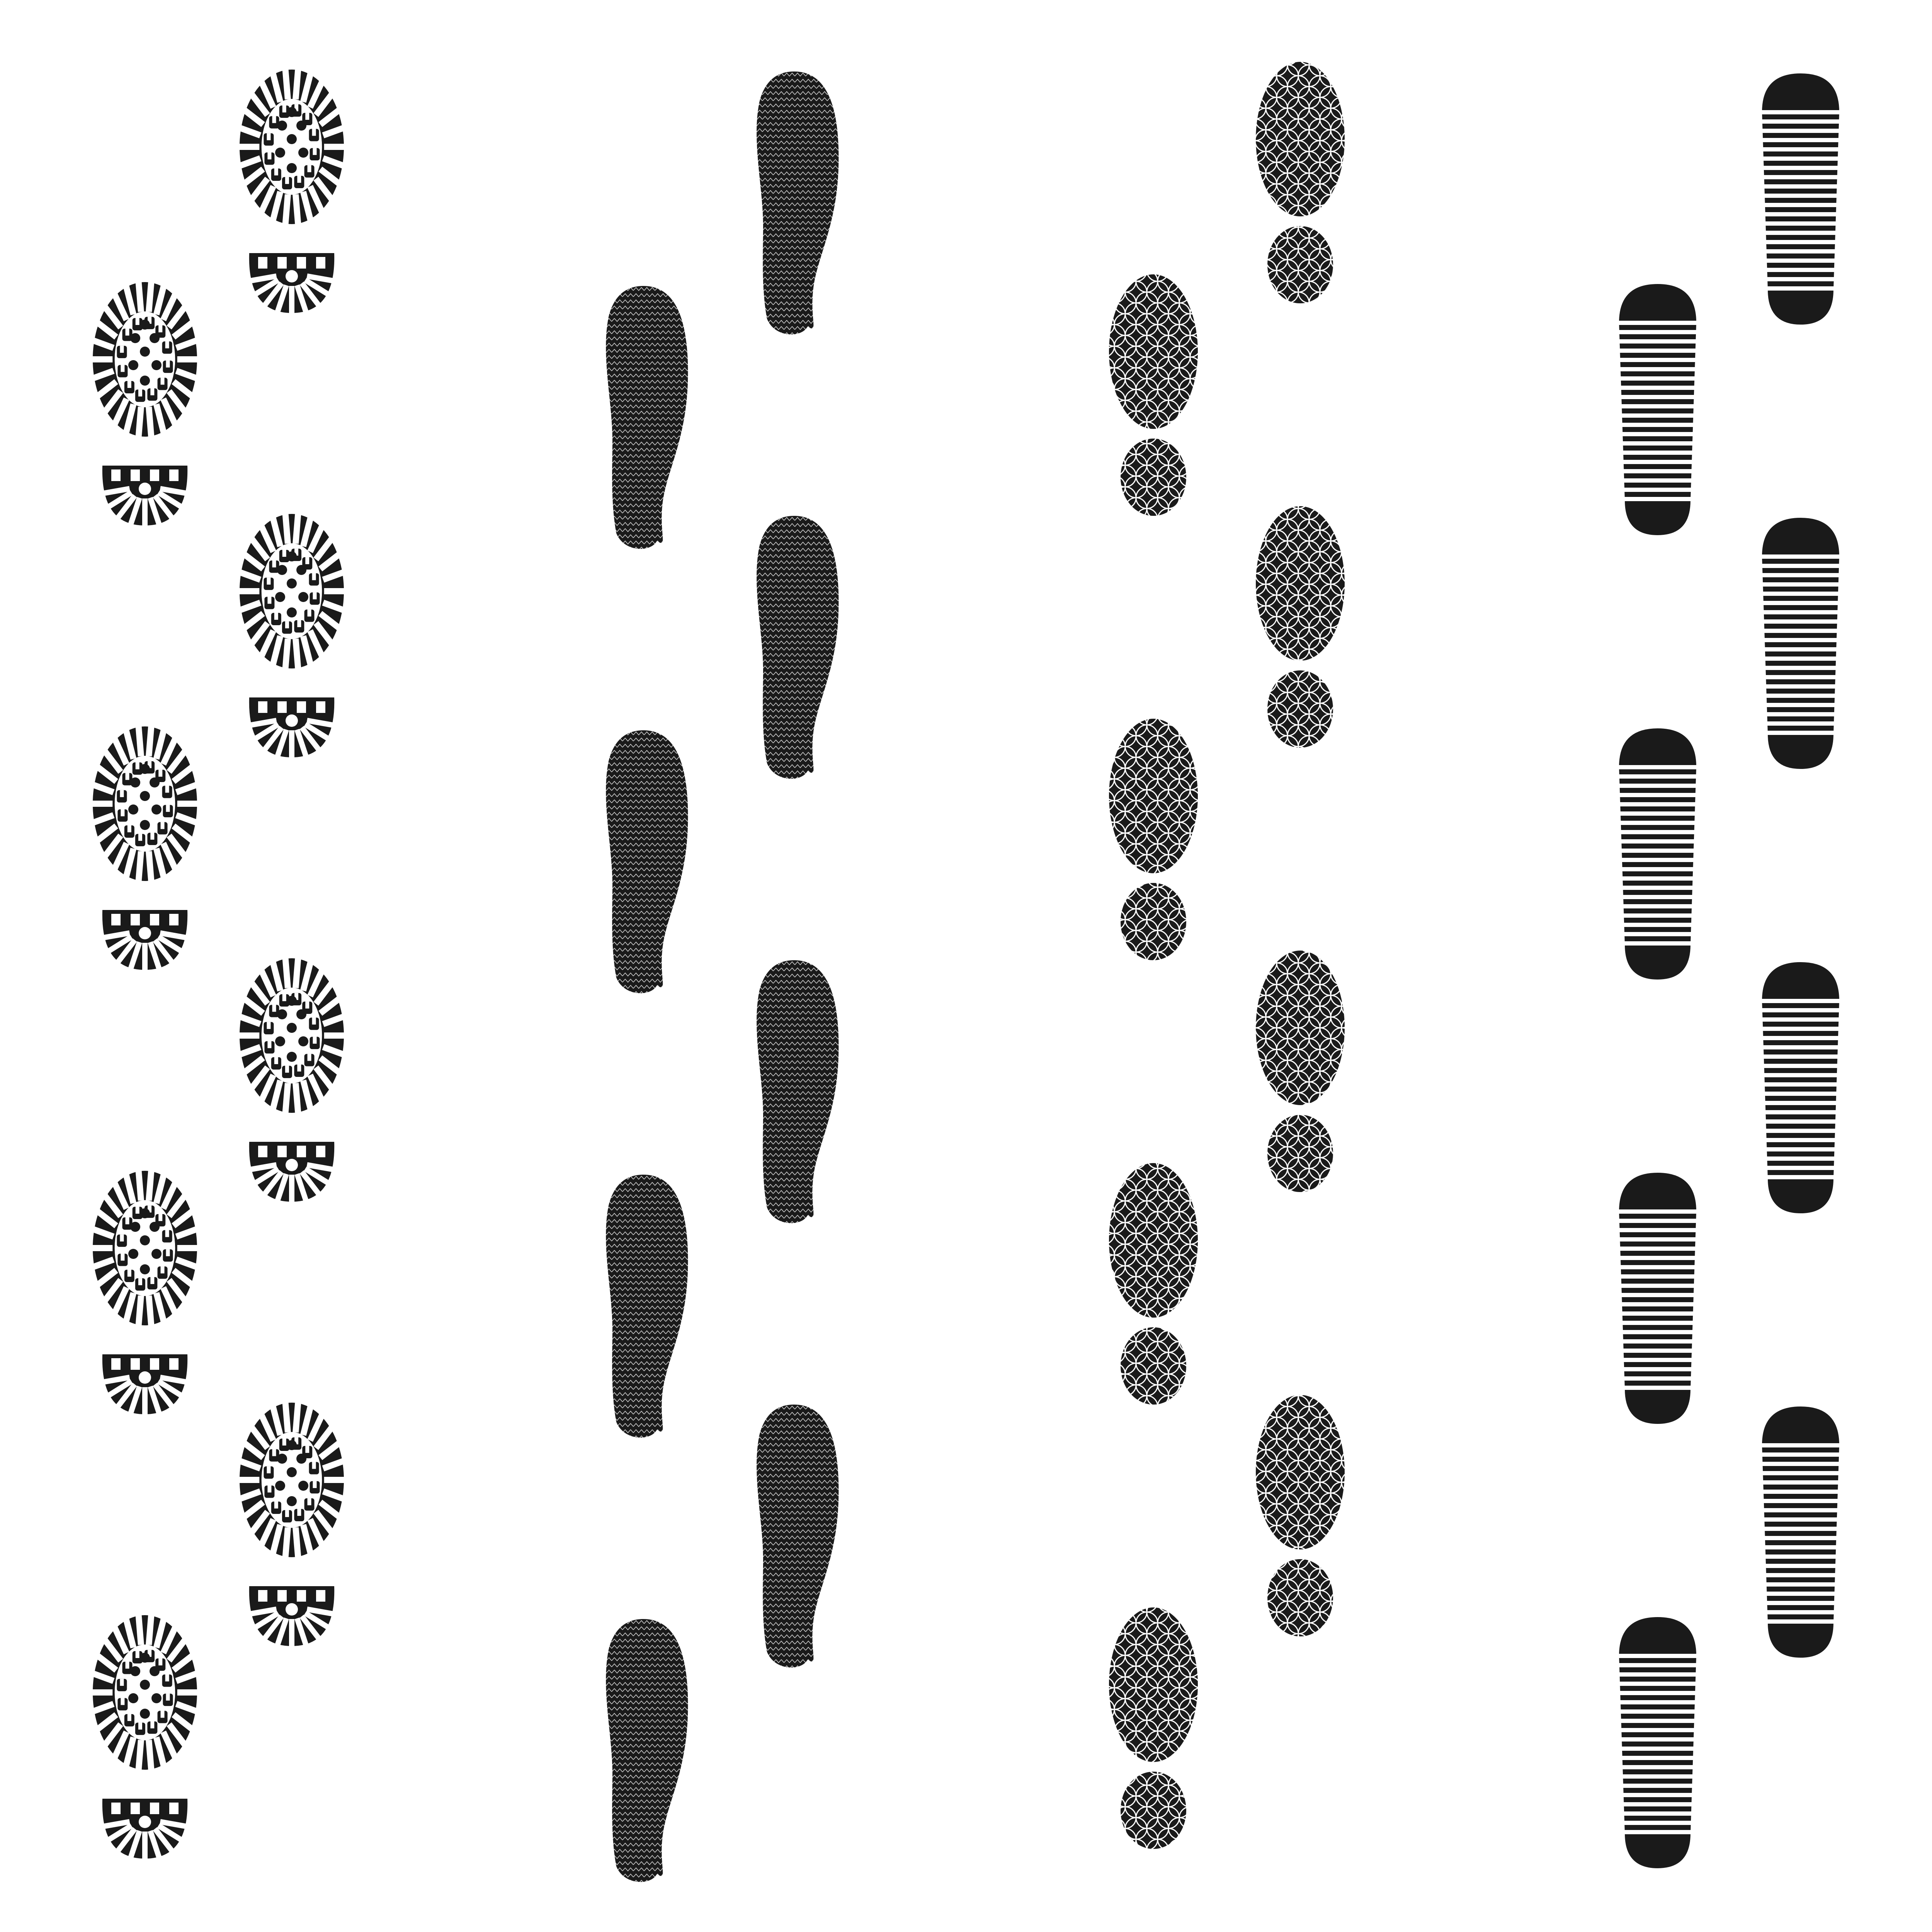 This screenshot has height=1932, width=1932. I want to click on circle-lattice-track, so click(1227, 956).